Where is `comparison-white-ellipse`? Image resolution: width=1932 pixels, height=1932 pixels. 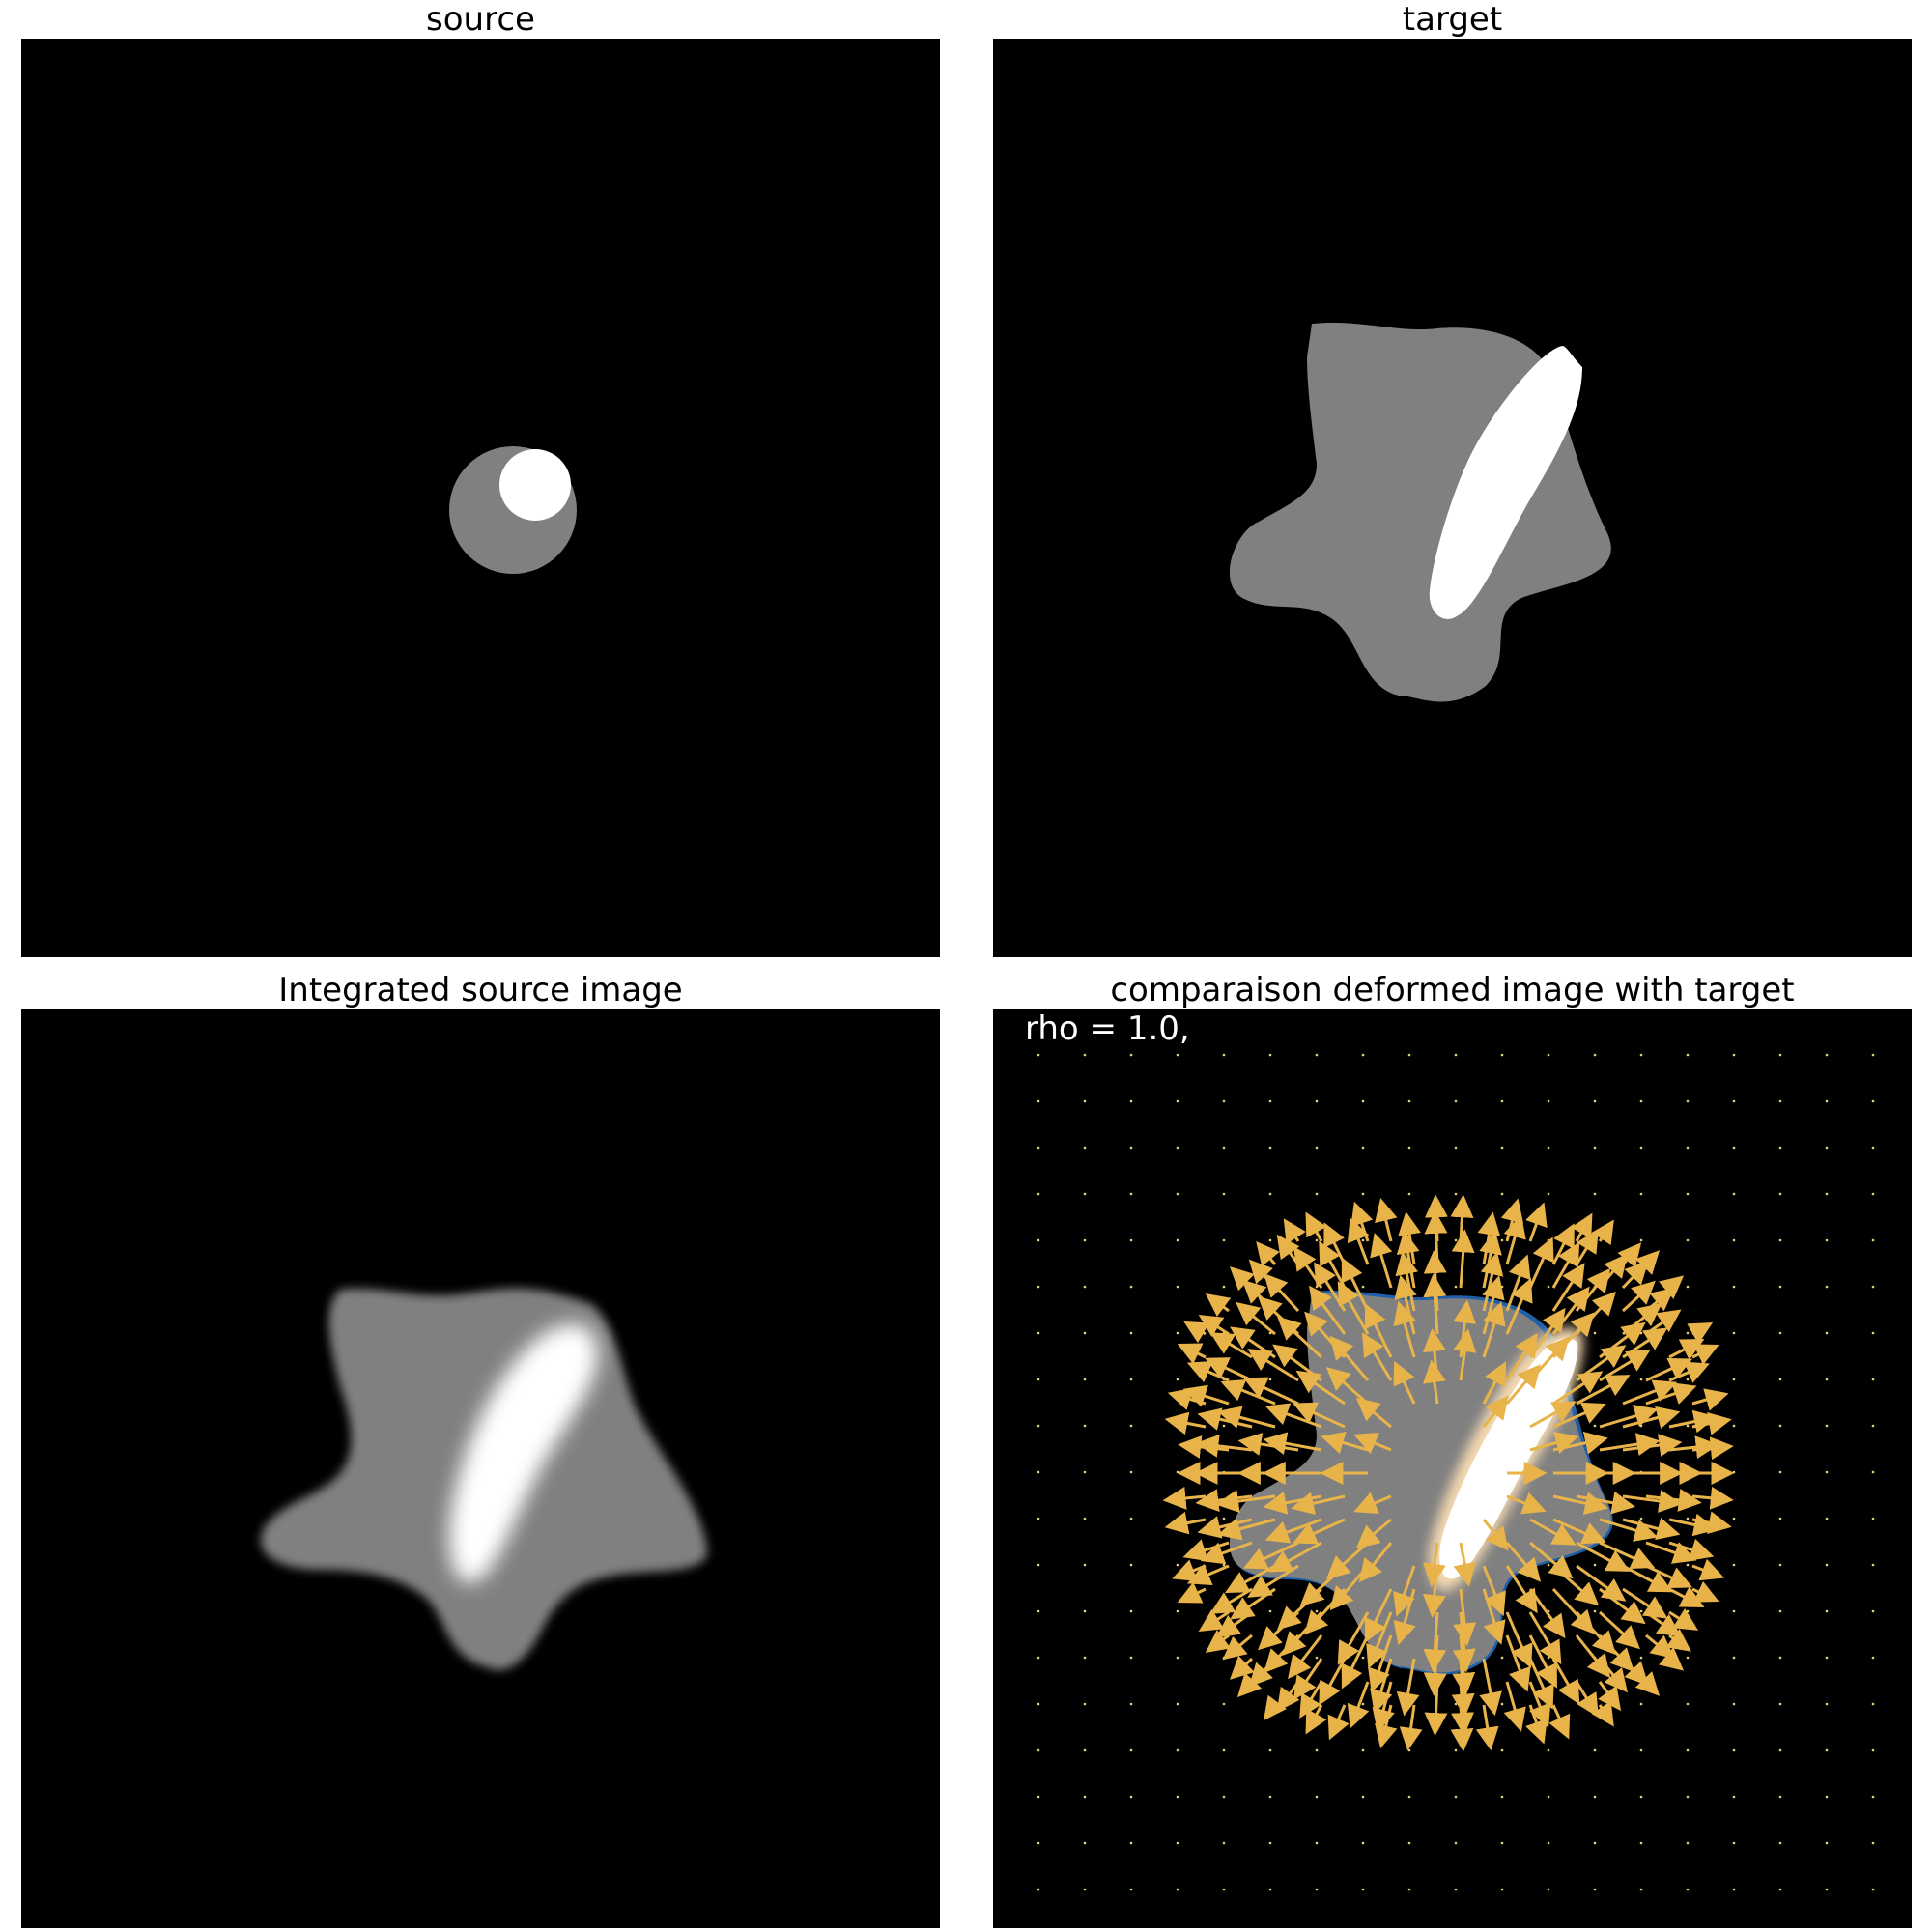
comparison-white-ellipse is located at coordinates (1508, 1458).